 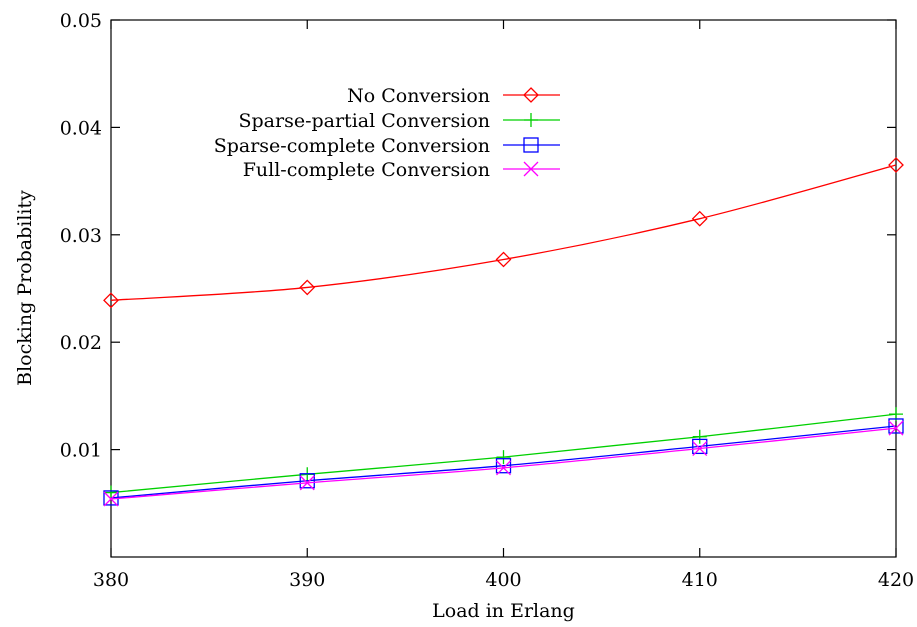 What do you see at coordinates (418, 96) in the screenshot?
I see `legend-label: No Conversion` at bounding box center [418, 96].